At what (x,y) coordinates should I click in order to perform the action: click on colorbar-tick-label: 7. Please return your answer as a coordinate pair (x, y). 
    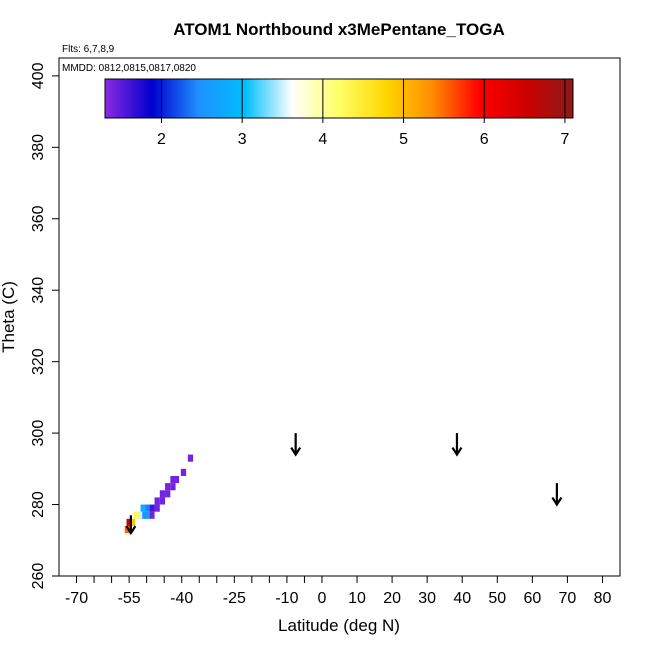
    Looking at the image, I should click on (564, 139).